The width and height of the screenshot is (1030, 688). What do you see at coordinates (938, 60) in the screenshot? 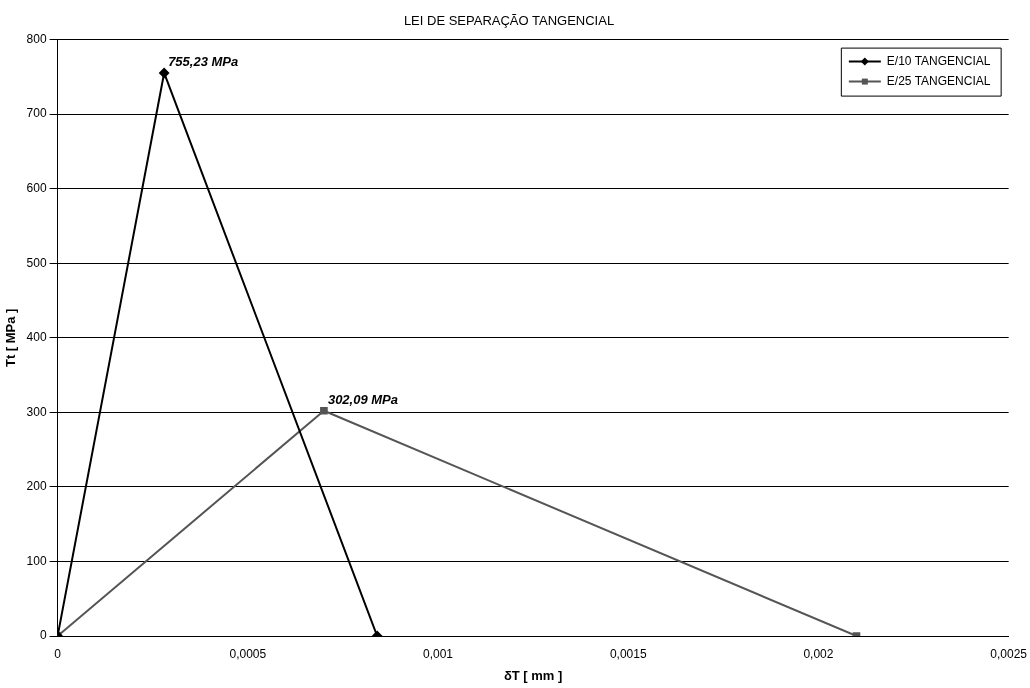
I see `legend-label: E/10 TANGENCIAL` at bounding box center [938, 60].